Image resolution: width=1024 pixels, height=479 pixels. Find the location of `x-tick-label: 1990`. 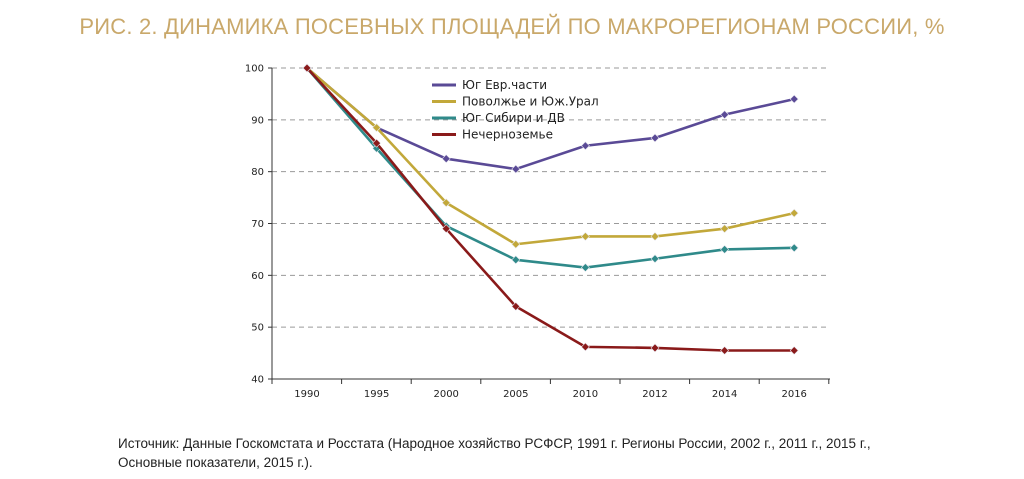

x-tick-label: 1990 is located at coordinates (306, 394).